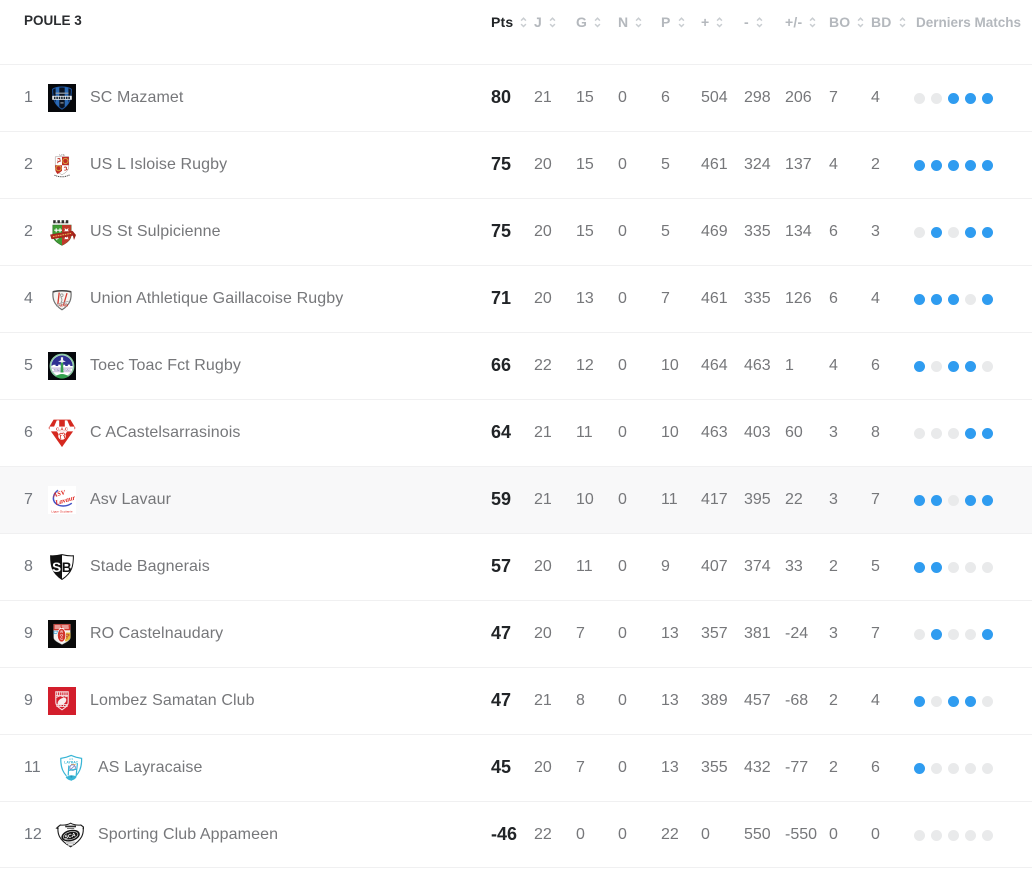 The width and height of the screenshot is (1032, 874). I want to click on svg-text: U S, so click(61, 155).